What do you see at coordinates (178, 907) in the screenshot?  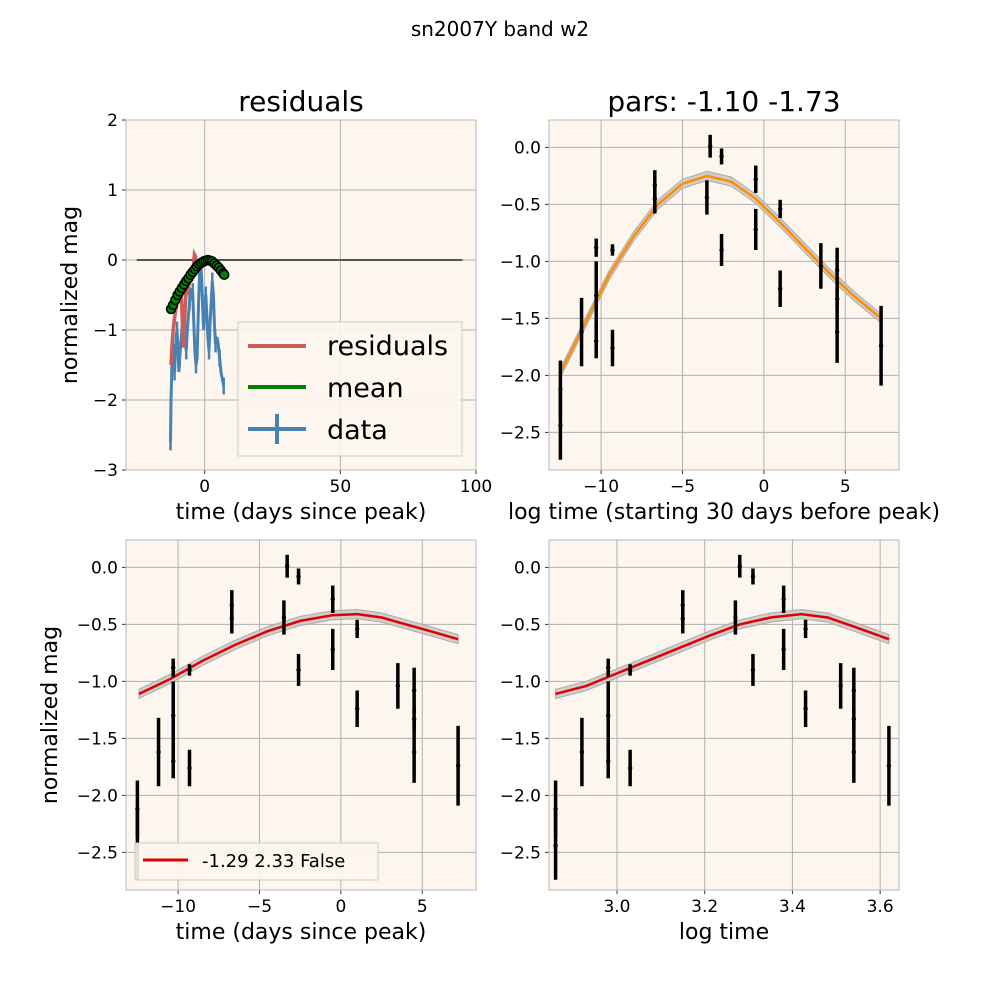 I see `time-fit-xtick-label: −10` at bounding box center [178, 907].